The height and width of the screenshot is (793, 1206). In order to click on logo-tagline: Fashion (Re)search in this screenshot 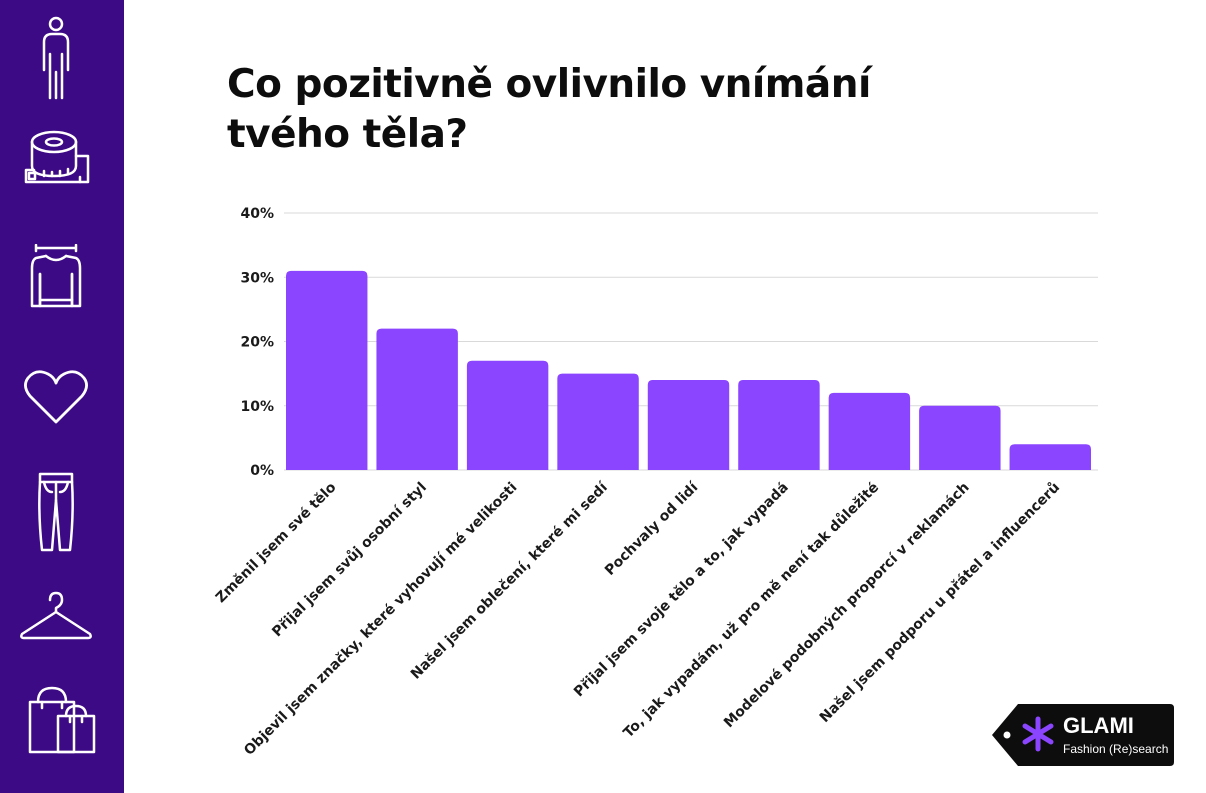, I will do `click(1115, 749)`.